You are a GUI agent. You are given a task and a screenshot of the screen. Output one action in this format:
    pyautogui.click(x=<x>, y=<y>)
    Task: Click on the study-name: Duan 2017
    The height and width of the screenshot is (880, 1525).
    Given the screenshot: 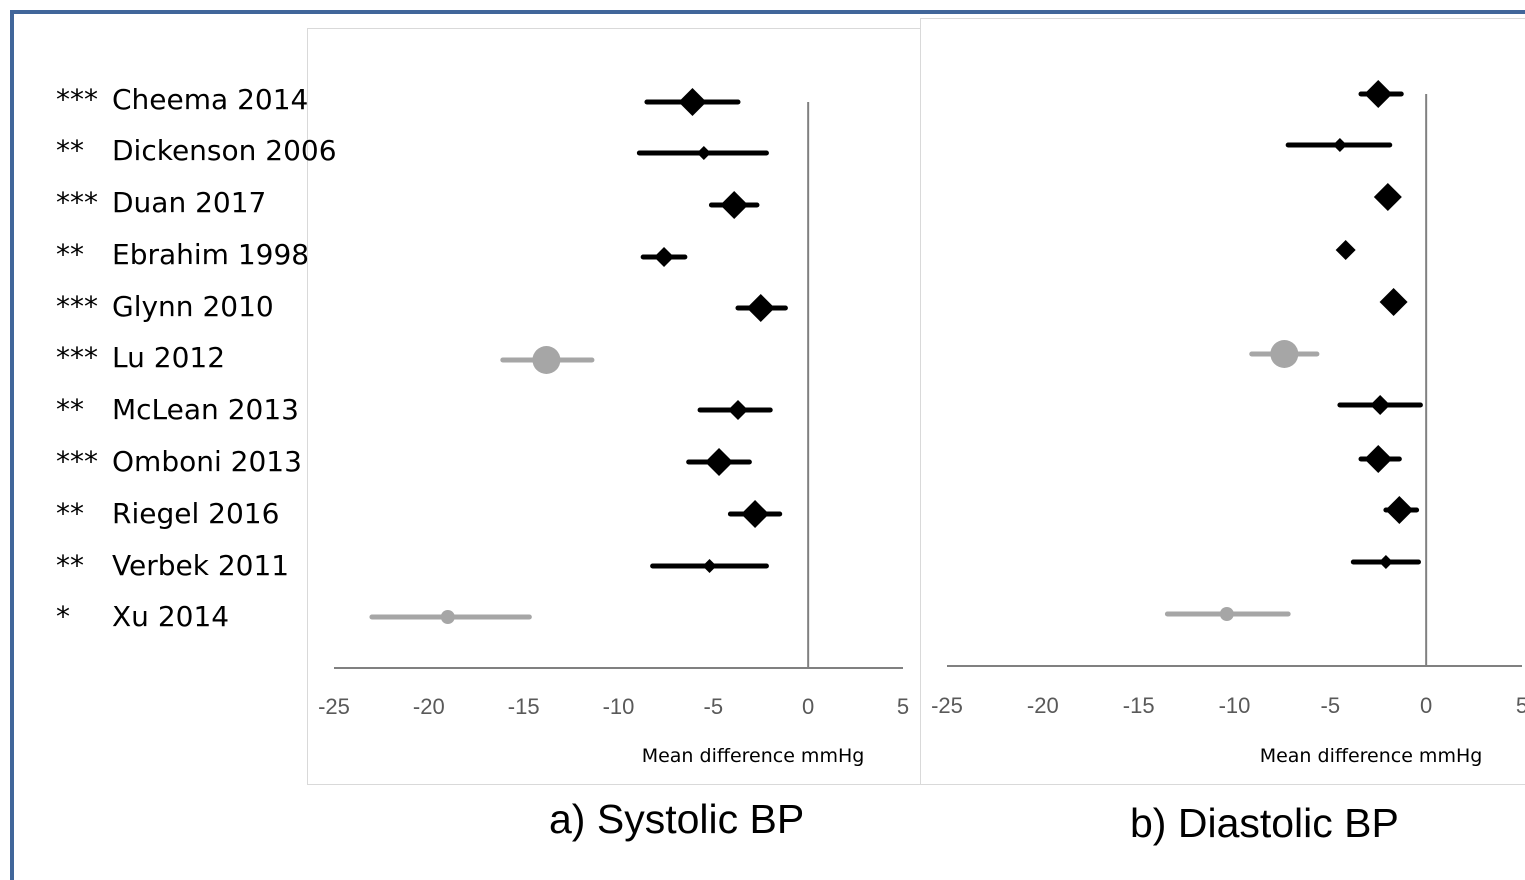 What is the action you would take?
    pyautogui.click(x=189, y=202)
    